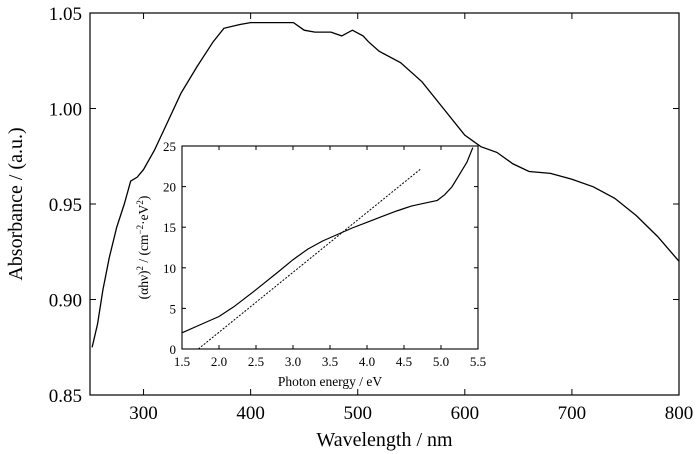 This screenshot has width=700, height=454. What do you see at coordinates (143, 413) in the screenshot?
I see `main-x-tick-label: 300` at bounding box center [143, 413].